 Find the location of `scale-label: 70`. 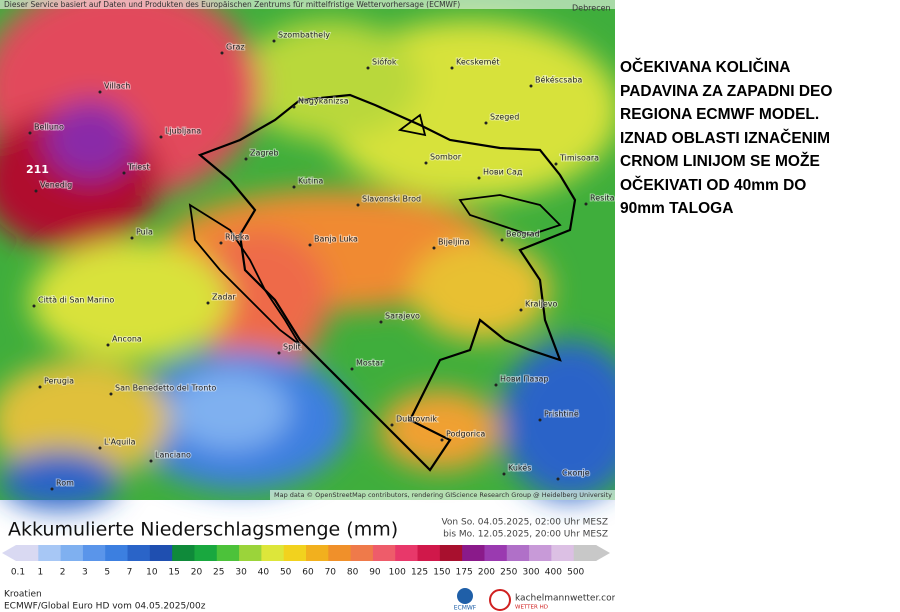

scale-label: 70 is located at coordinates (331, 573).